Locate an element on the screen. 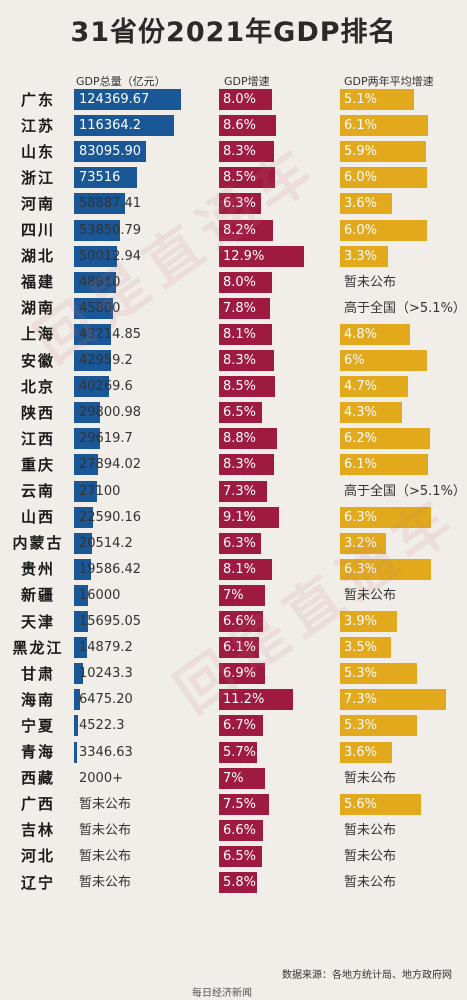 This screenshot has width=467, height=1000. gdp-total-value-label: 73516 is located at coordinates (100, 178).